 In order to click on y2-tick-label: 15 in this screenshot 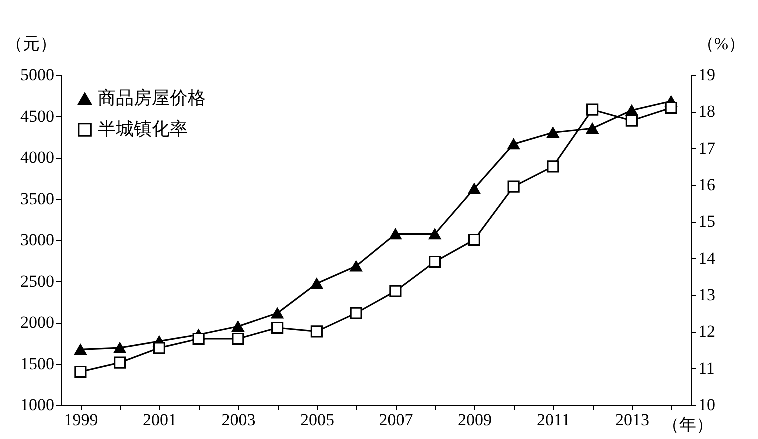, I will do `click(707, 222)`.